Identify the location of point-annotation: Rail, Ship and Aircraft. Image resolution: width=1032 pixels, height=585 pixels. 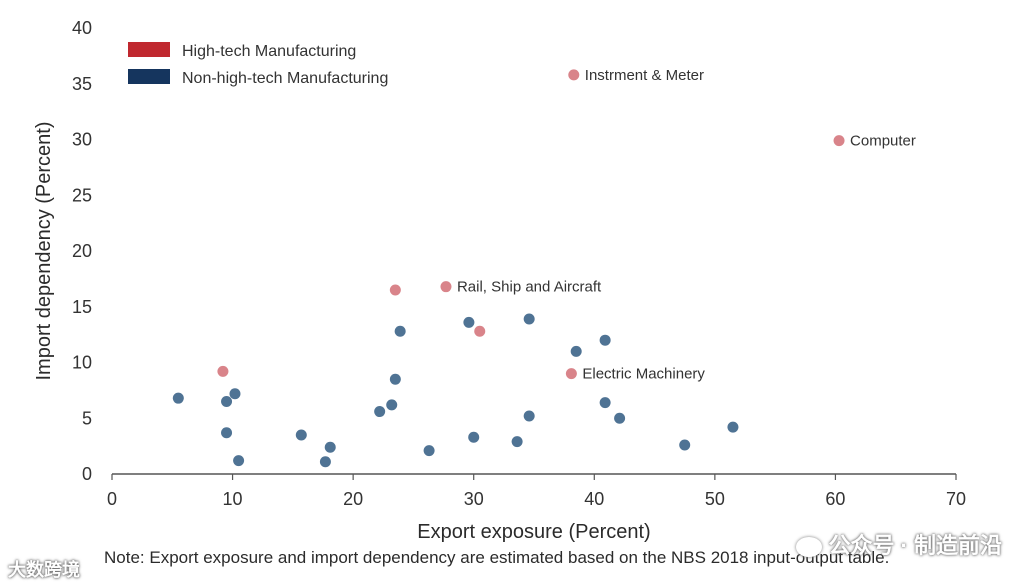
(529, 287).